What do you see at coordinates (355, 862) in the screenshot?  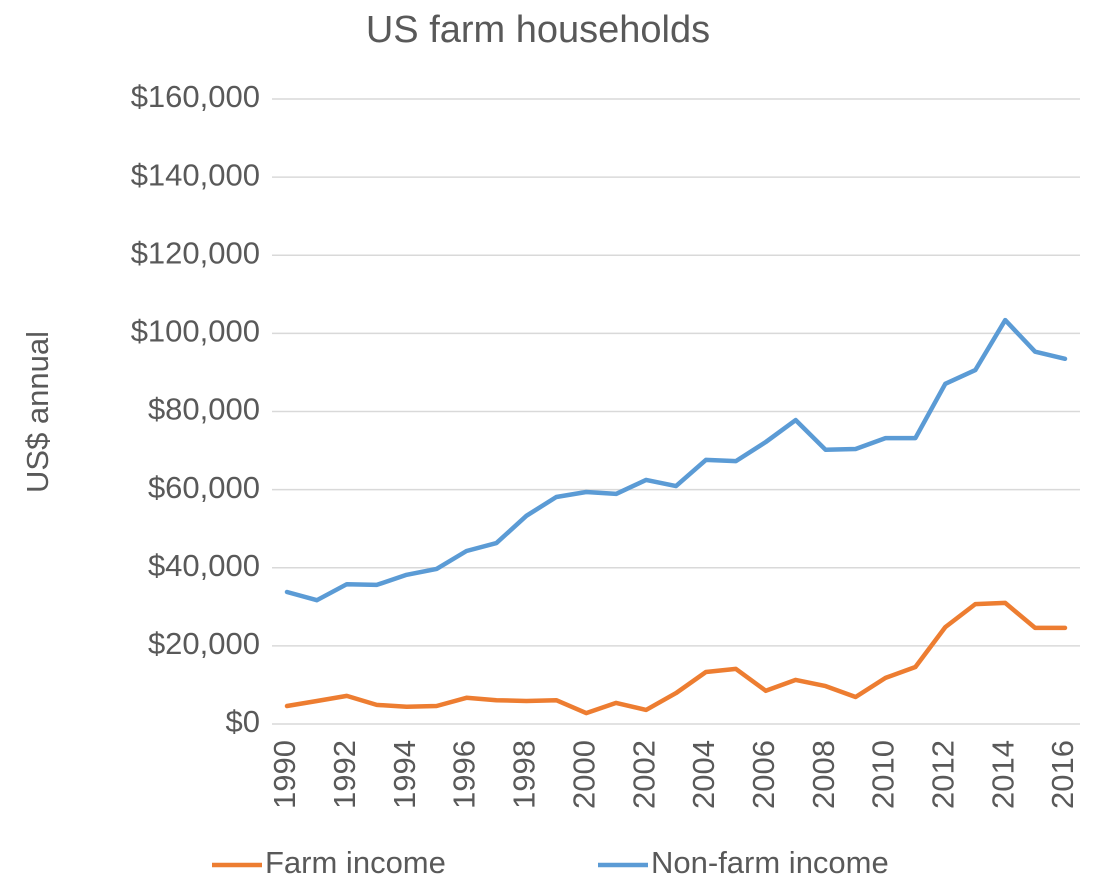 I see `legend-label: Farm income` at bounding box center [355, 862].